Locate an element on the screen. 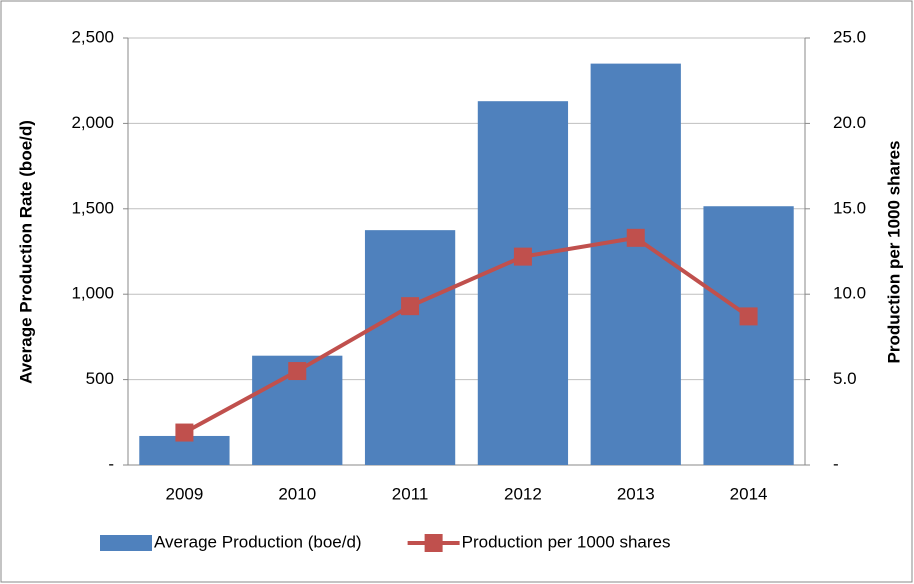 Image resolution: width=914 pixels, height=584 pixels. y-tick-label: 1,000 is located at coordinates (92, 293).